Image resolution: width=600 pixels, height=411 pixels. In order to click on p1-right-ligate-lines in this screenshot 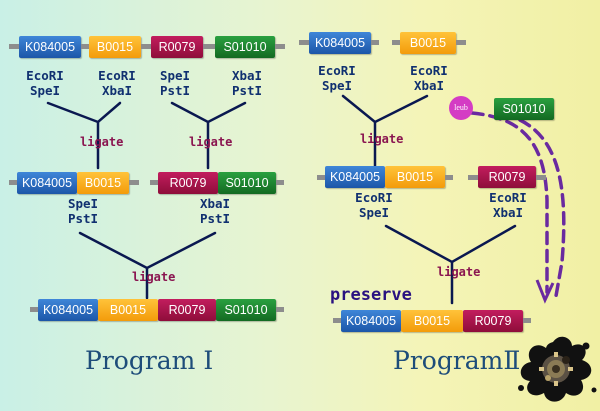, I will do `click(208, 112)`.